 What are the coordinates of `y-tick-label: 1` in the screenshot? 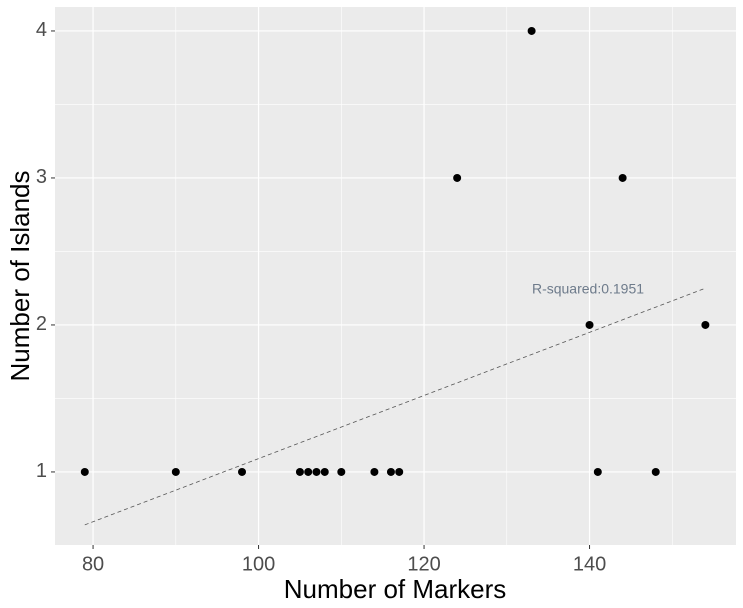 It's located at (41, 471).